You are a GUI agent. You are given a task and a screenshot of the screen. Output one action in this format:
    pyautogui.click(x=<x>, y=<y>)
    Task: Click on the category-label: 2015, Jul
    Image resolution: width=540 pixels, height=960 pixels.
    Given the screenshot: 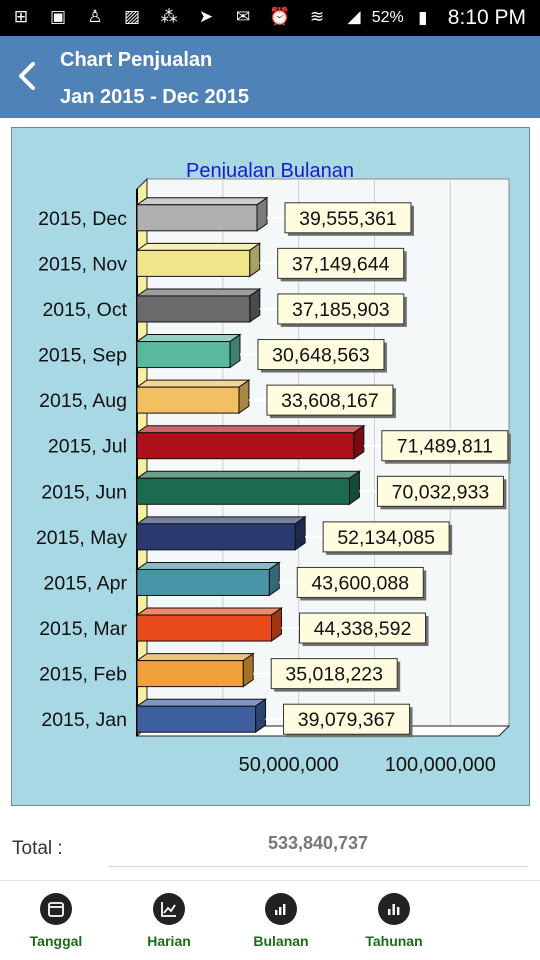 What is the action you would take?
    pyautogui.click(x=87, y=447)
    